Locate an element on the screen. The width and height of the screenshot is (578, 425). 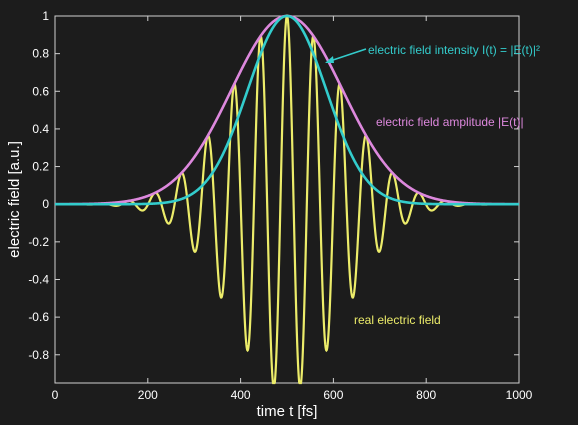
y-tick-label: -0.2 is located at coordinates (38, 242).